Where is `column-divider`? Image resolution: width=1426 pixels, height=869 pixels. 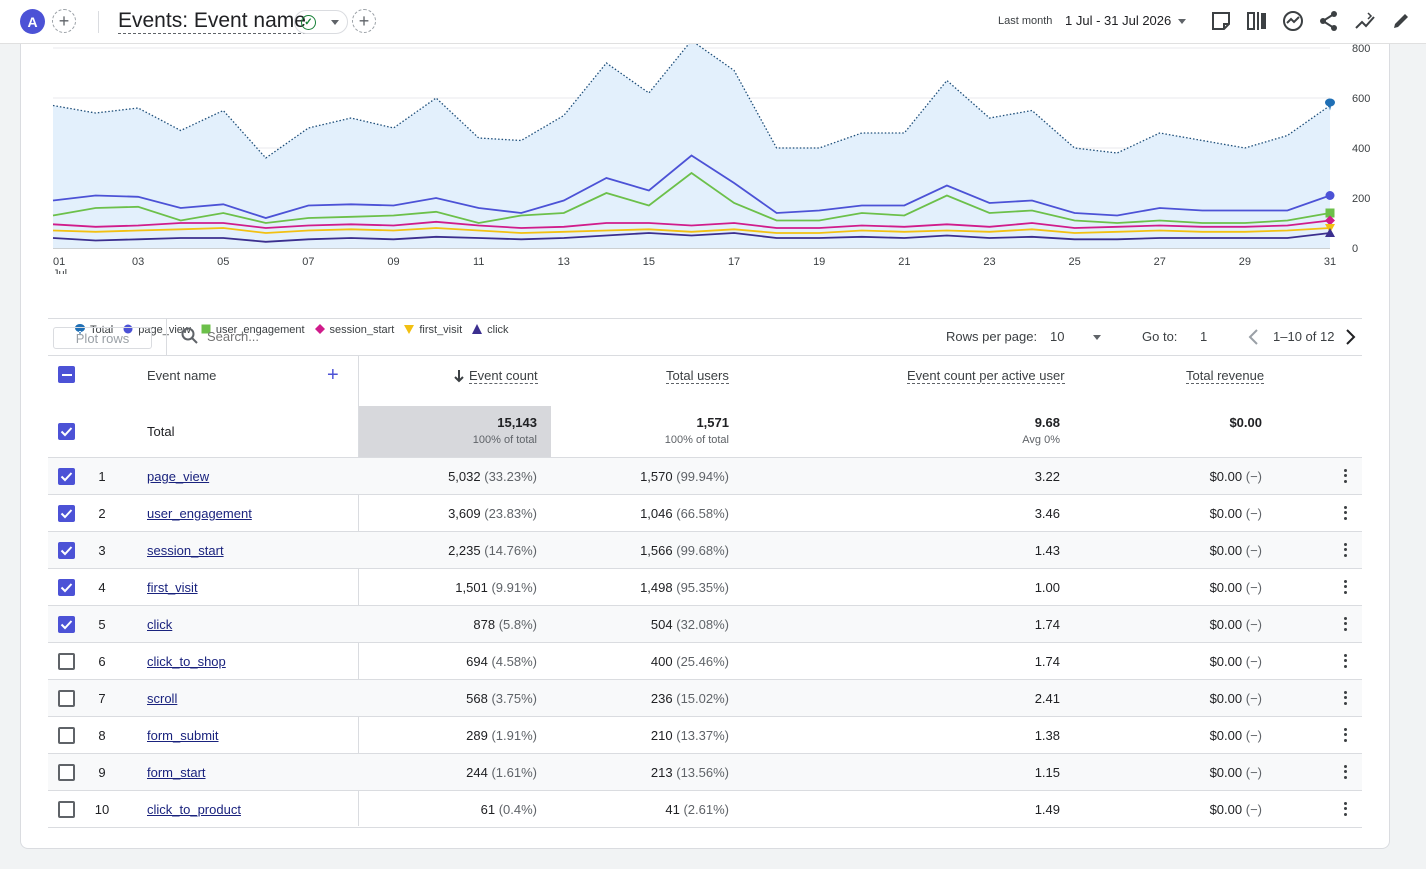
column-divider is located at coordinates (358, 591).